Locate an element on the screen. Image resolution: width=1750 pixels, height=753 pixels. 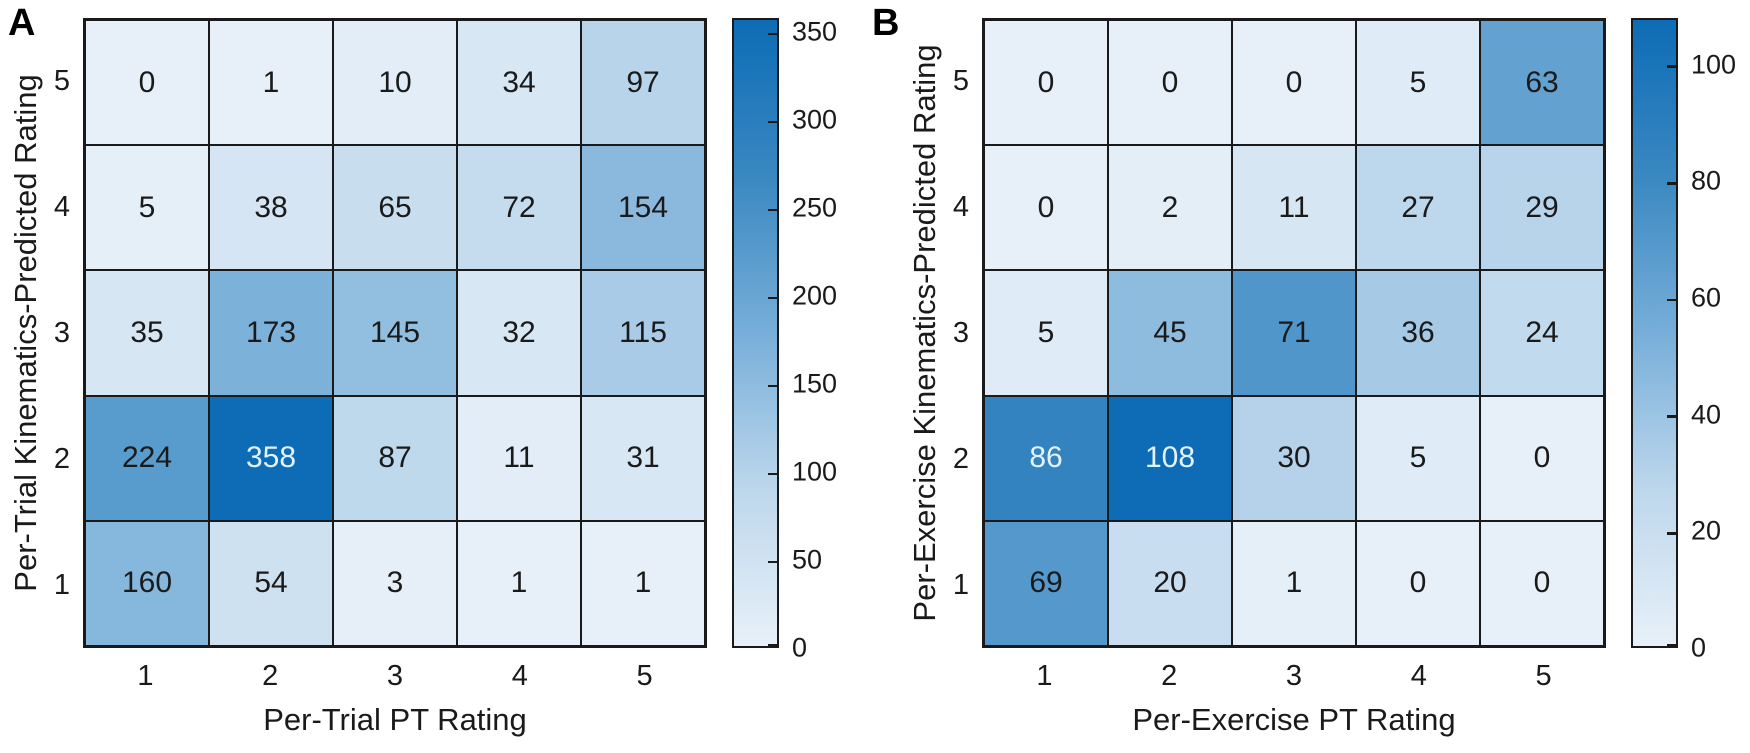
heatmap-cell: 24 is located at coordinates (1542, 333).